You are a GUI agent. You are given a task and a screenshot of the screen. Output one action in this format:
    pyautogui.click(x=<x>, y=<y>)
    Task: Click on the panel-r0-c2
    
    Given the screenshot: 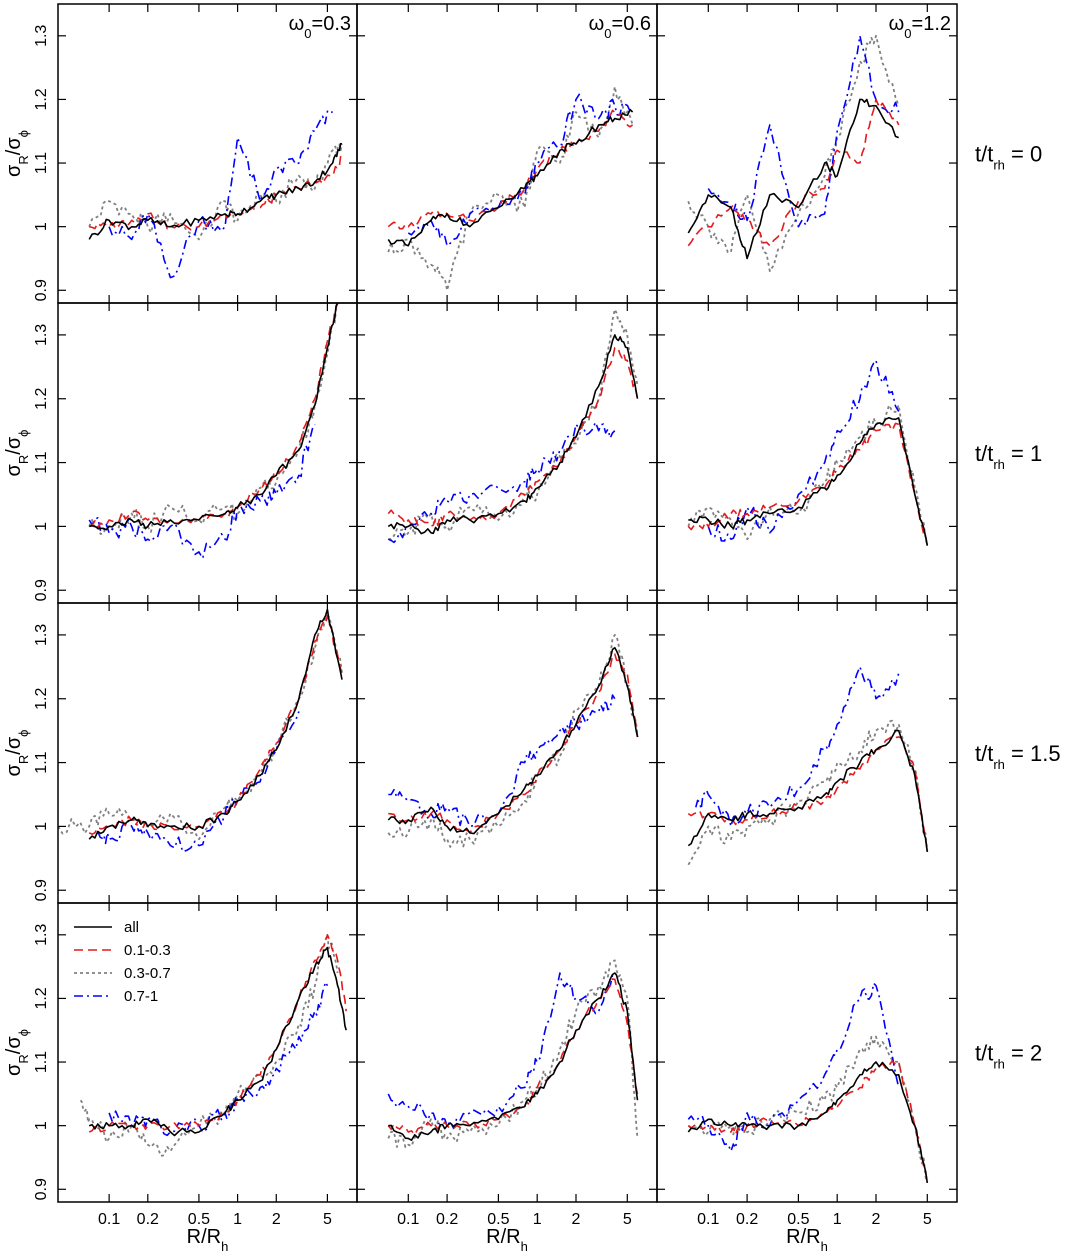 What is the action you would take?
    pyautogui.click(x=807, y=153)
    